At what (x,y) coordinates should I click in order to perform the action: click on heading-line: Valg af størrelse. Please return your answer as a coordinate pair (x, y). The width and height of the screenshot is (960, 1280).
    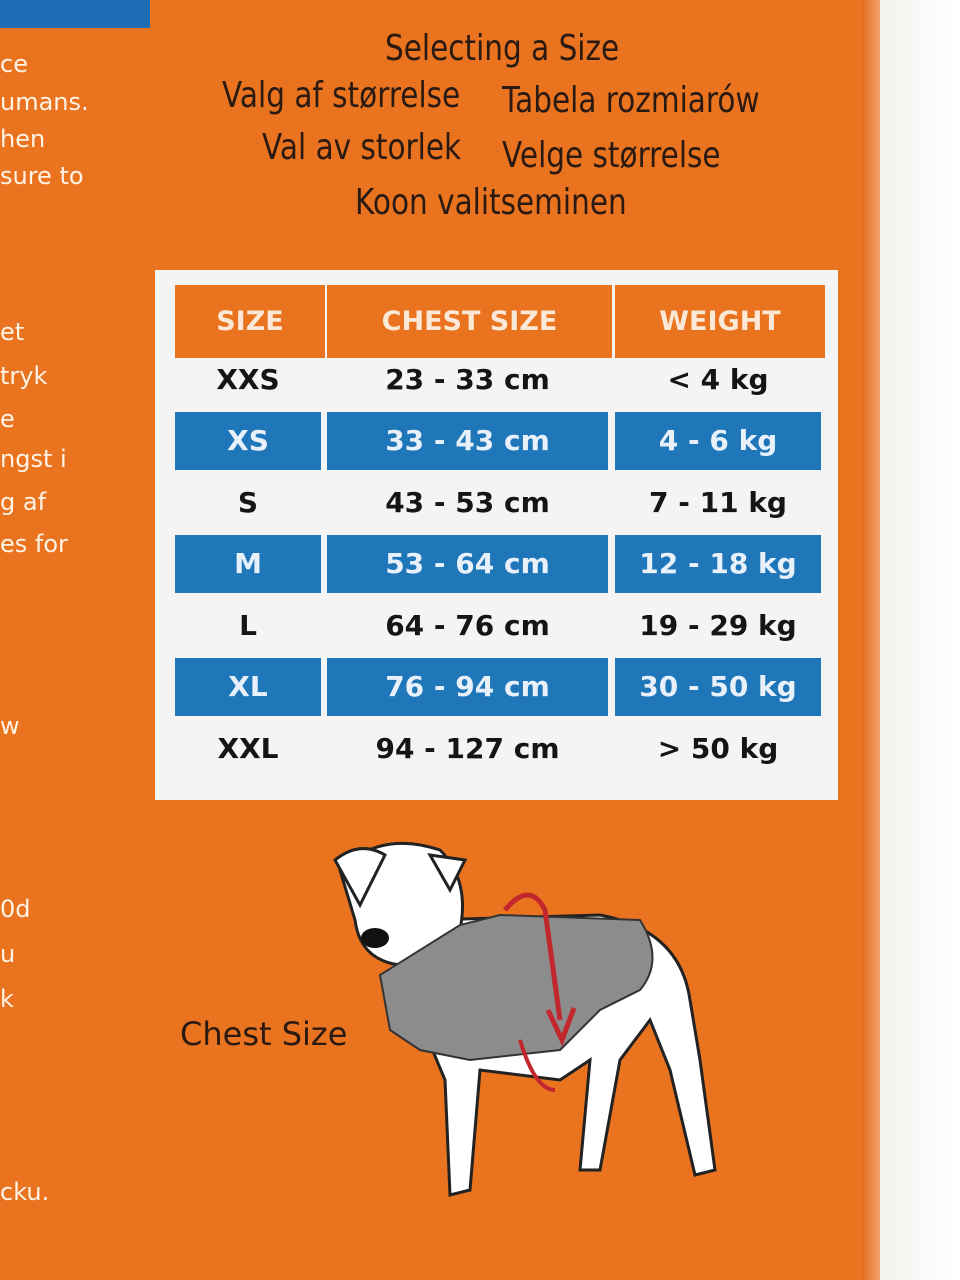
    Looking at the image, I should click on (341, 95).